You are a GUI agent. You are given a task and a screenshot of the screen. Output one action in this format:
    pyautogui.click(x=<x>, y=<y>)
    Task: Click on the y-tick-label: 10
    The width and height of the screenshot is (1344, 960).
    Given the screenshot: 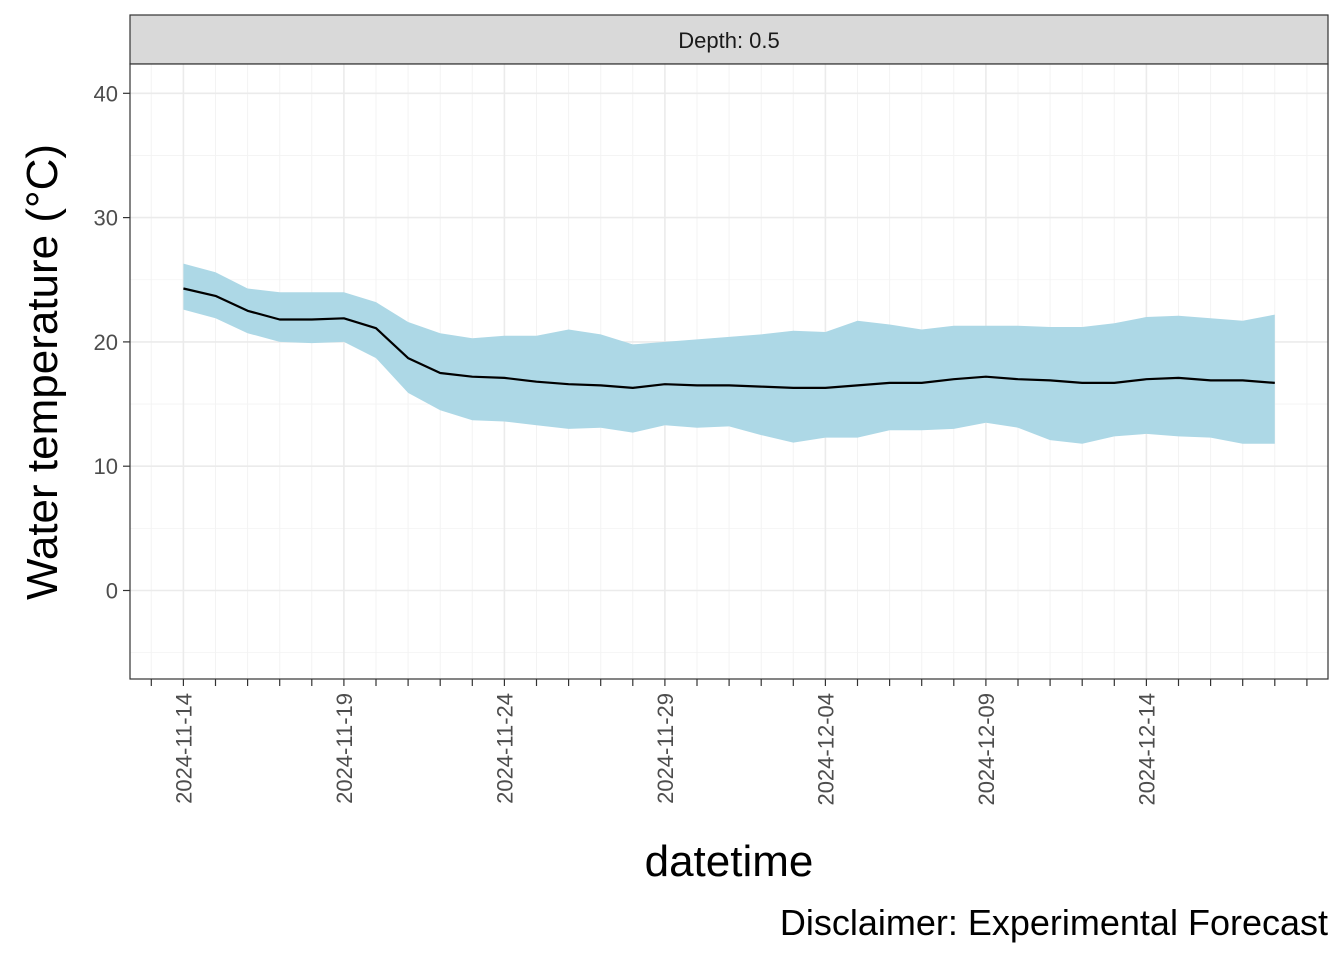 What is the action you would take?
    pyautogui.click(x=106, y=466)
    